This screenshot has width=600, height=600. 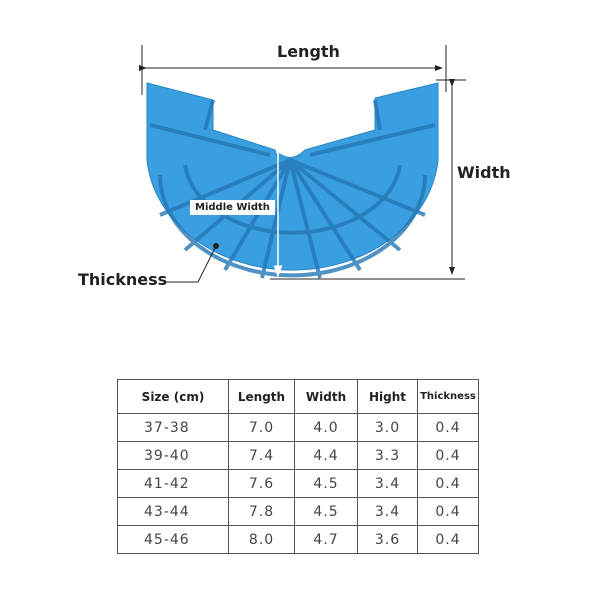 I want to click on header-width: Width, so click(x=326, y=396).